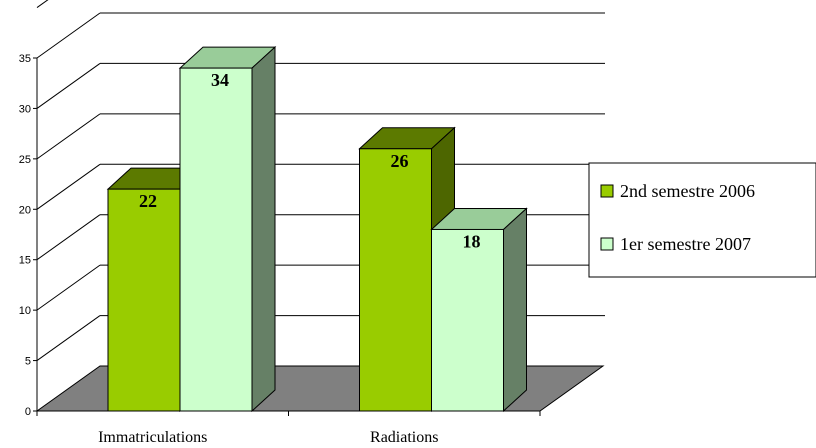 The image size is (816, 448). Describe the element at coordinates (28, 362) in the screenshot. I see `y-tick-label: 5` at that location.